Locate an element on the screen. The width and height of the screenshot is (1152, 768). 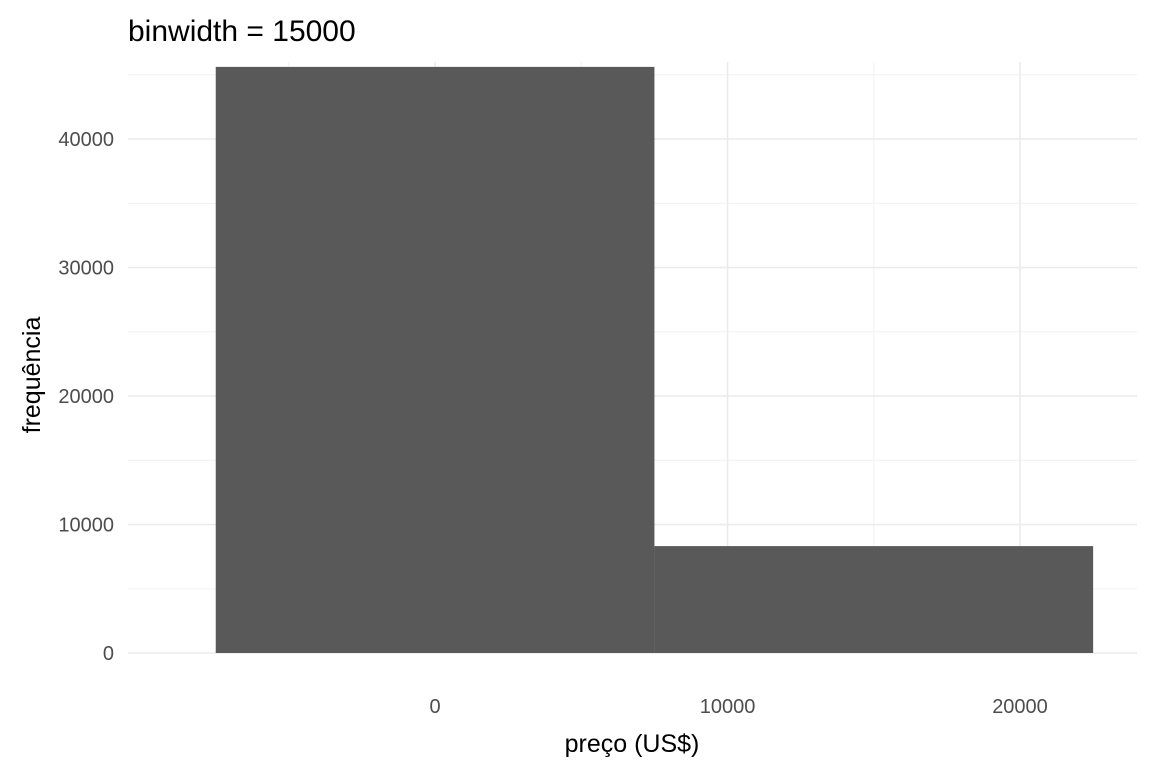
histogram-bar is located at coordinates (874, 599).